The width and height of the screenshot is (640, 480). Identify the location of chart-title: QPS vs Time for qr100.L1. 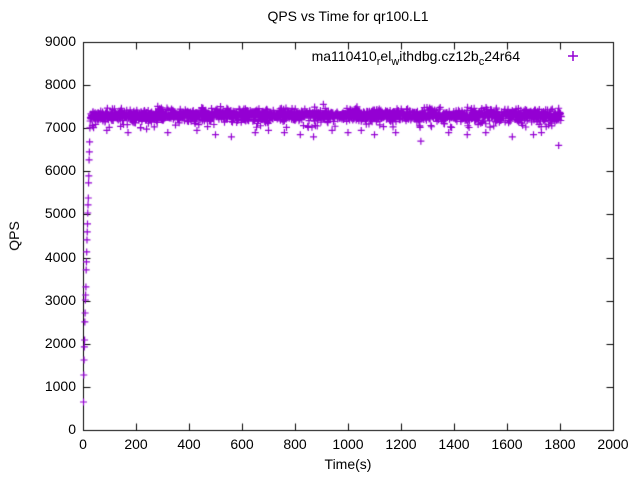
(348, 16).